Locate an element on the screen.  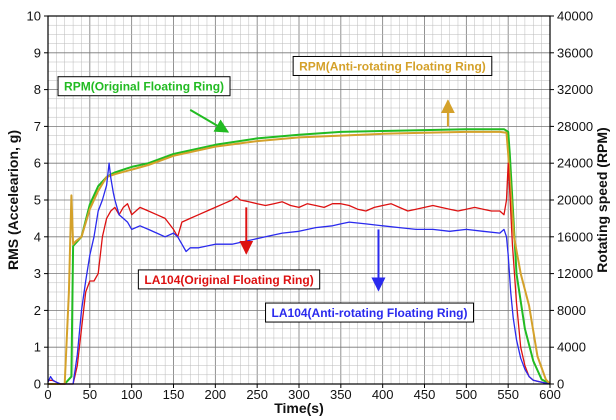
y2-tick-label: 8000 is located at coordinates (571, 310).